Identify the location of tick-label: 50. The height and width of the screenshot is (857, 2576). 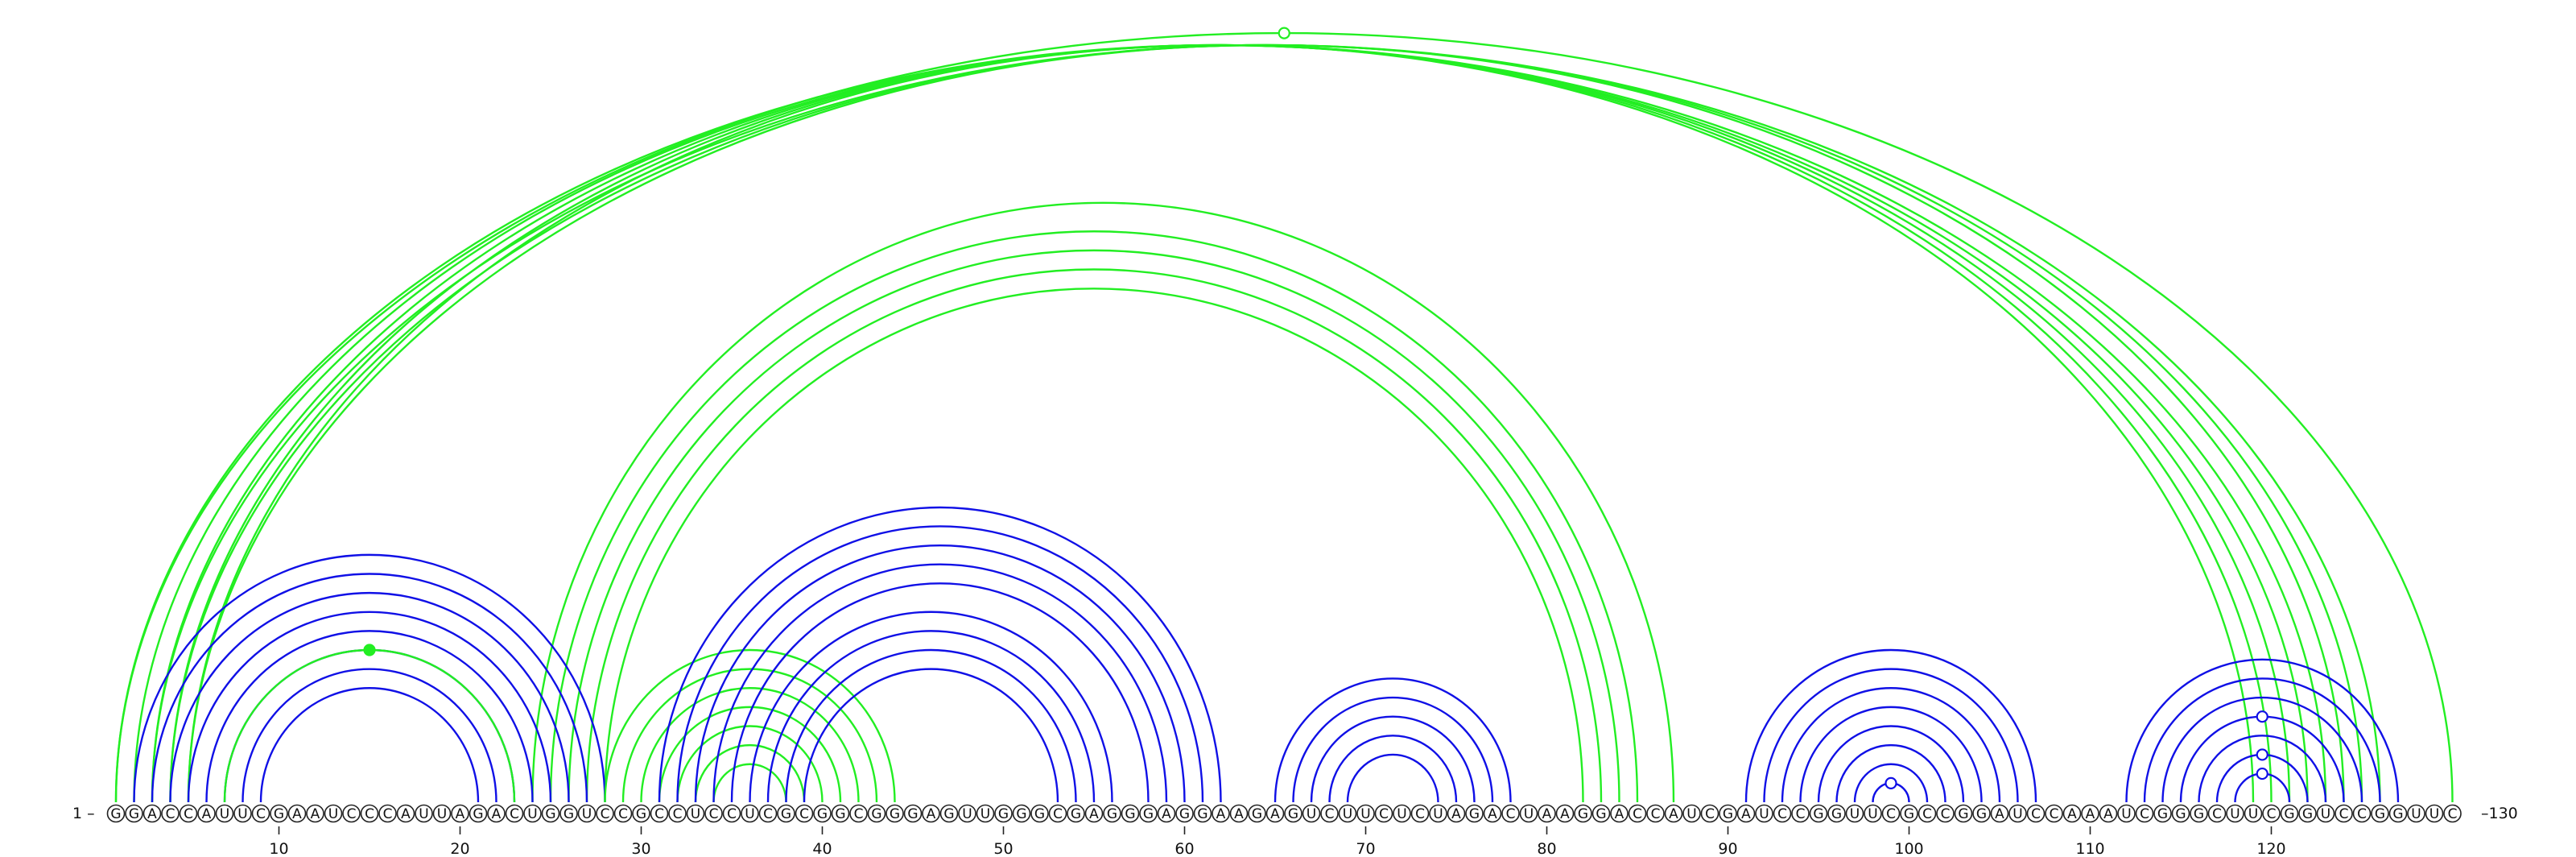
(1003, 849).